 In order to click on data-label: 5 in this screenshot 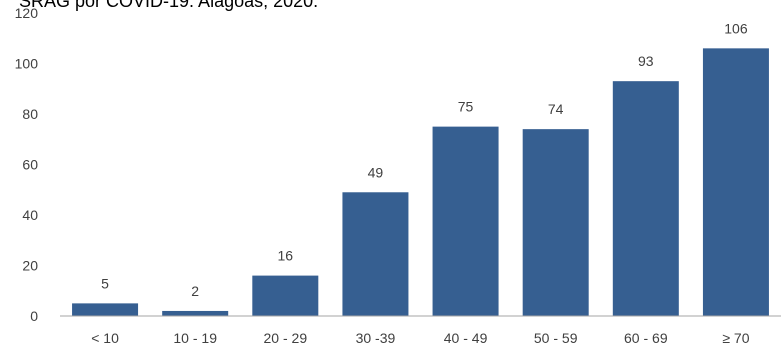, I will do `click(105, 283)`.